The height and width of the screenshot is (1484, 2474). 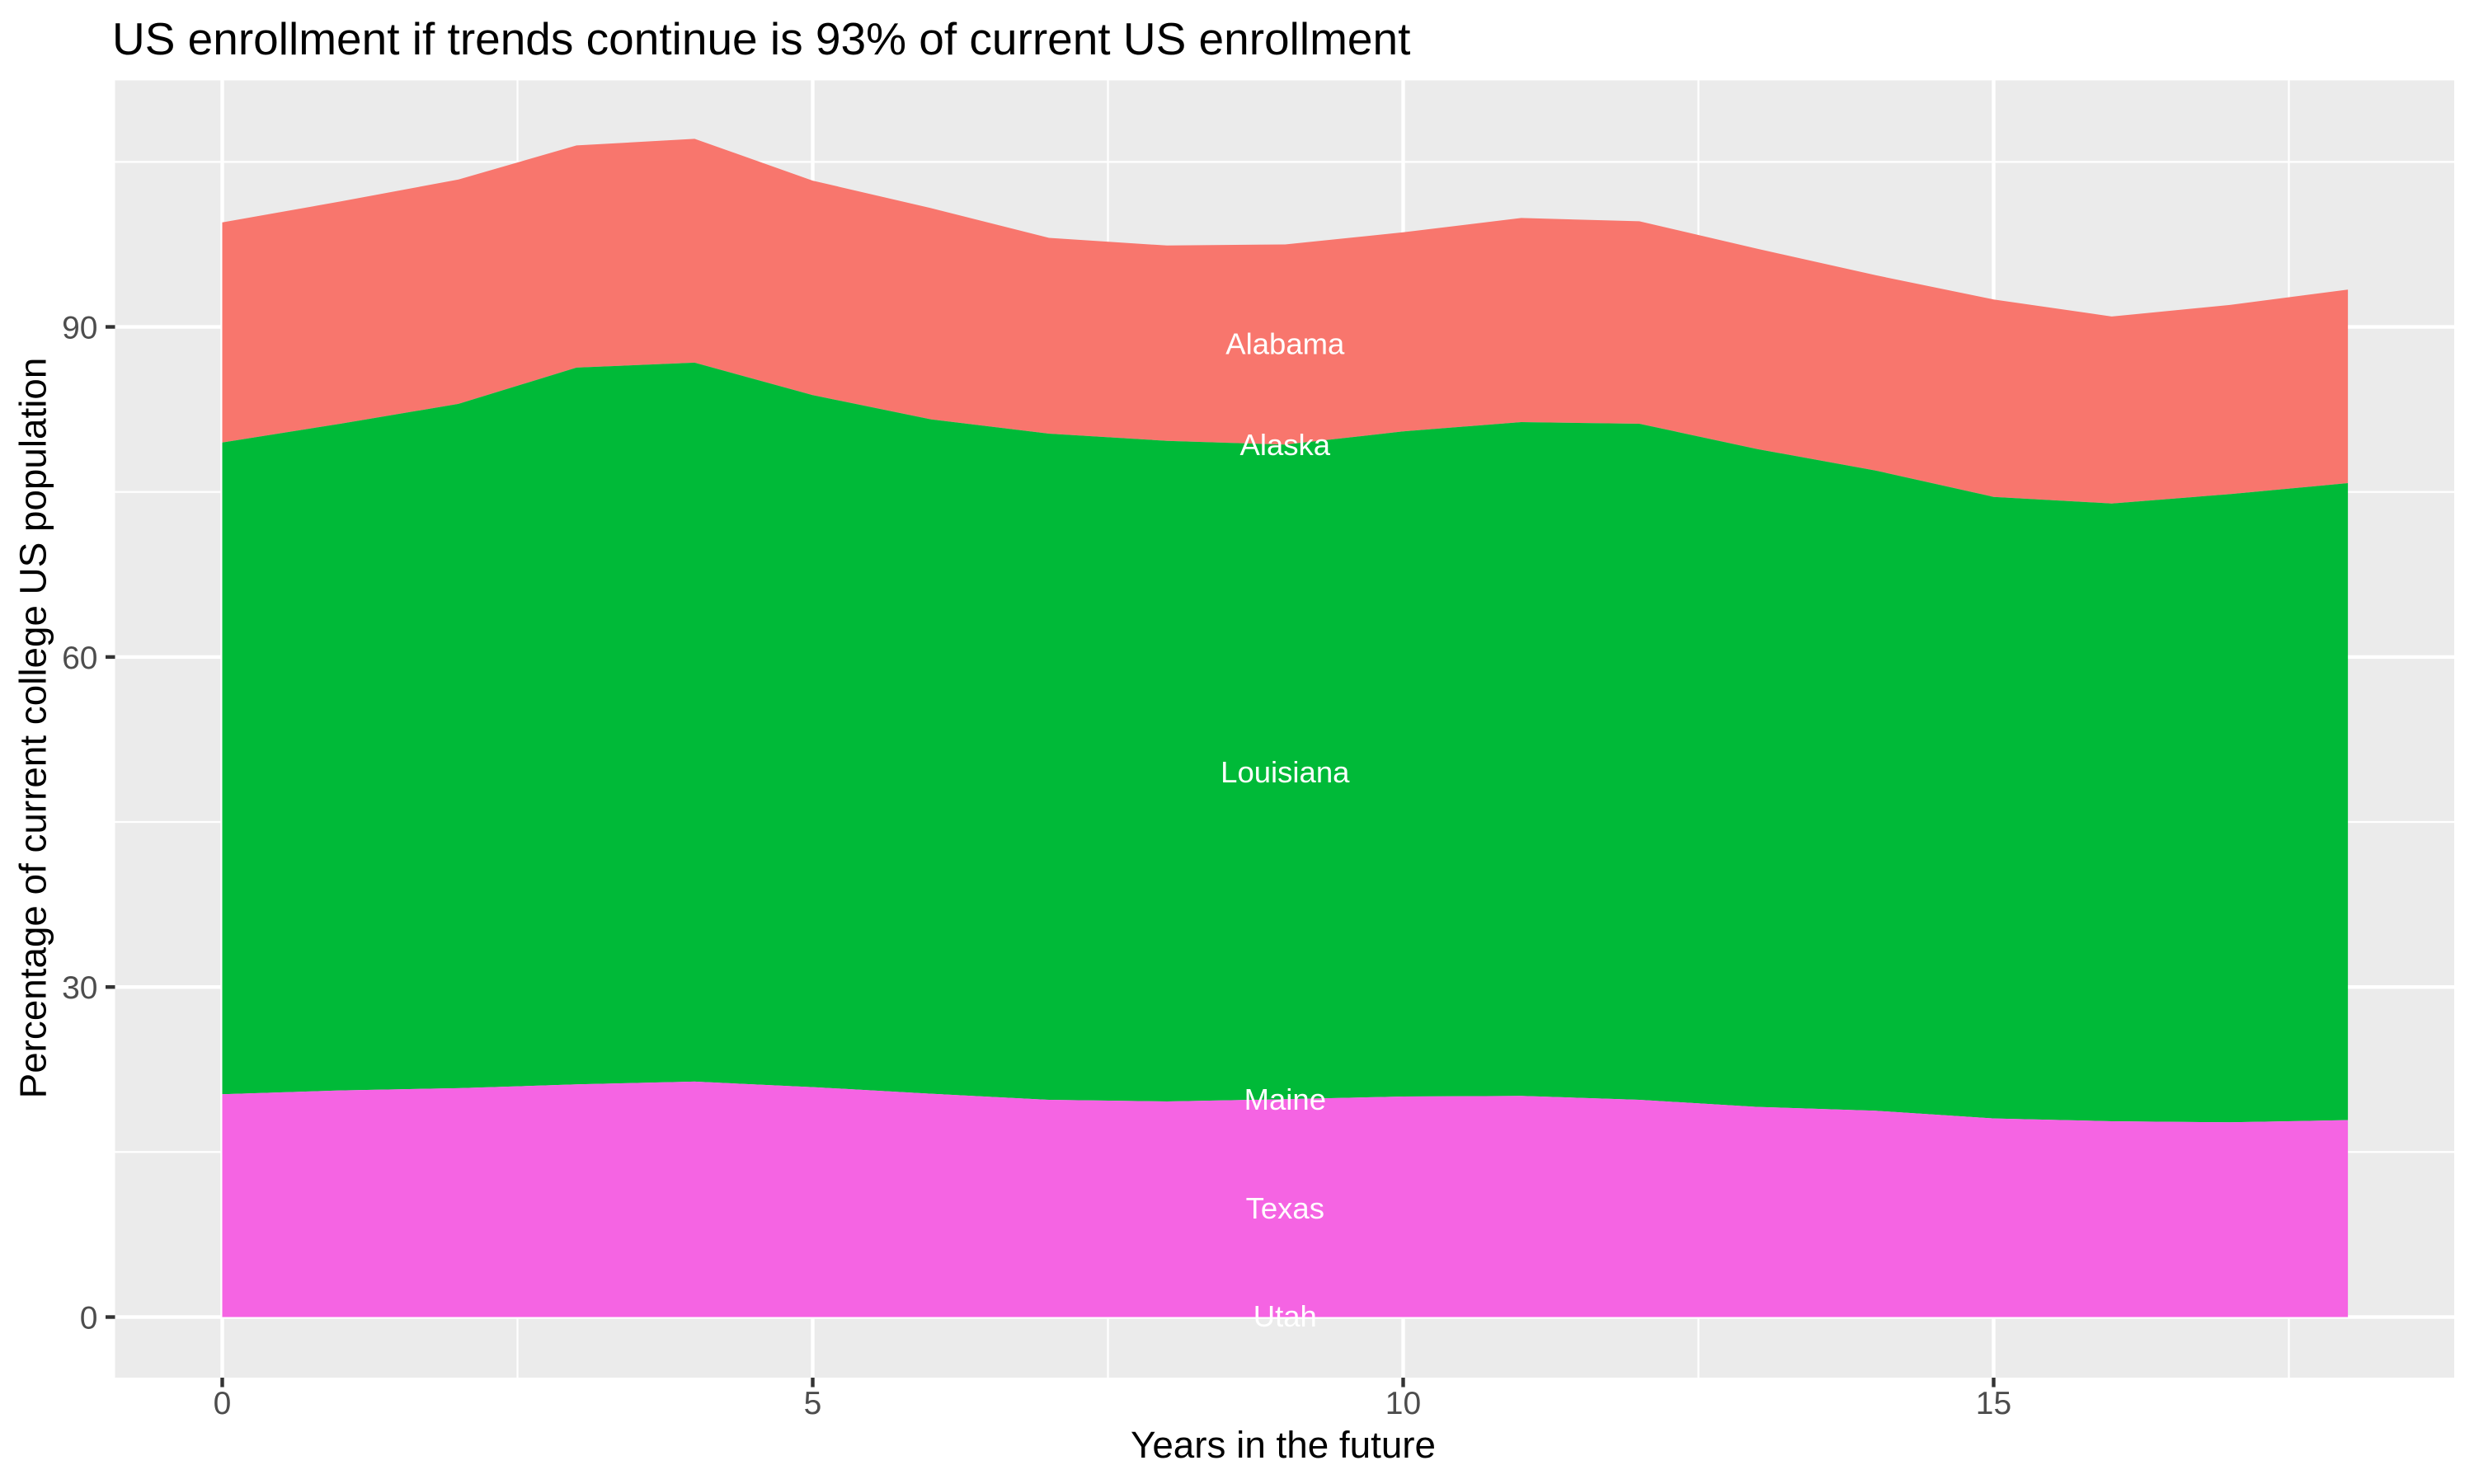 What do you see at coordinates (79, 328) in the screenshot?
I see `svg-text: 90` at bounding box center [79, 328].